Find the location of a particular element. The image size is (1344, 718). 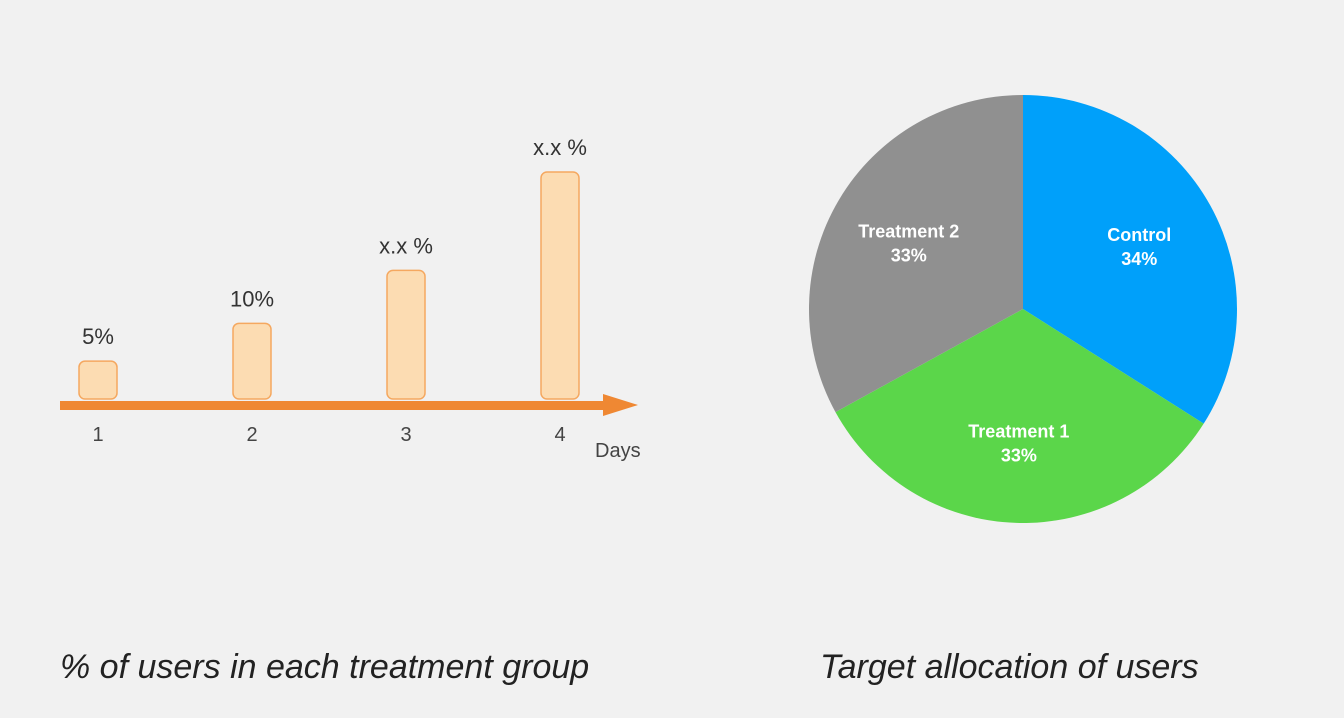

x-tick-label: 2 is located at coordinates (251, 435).